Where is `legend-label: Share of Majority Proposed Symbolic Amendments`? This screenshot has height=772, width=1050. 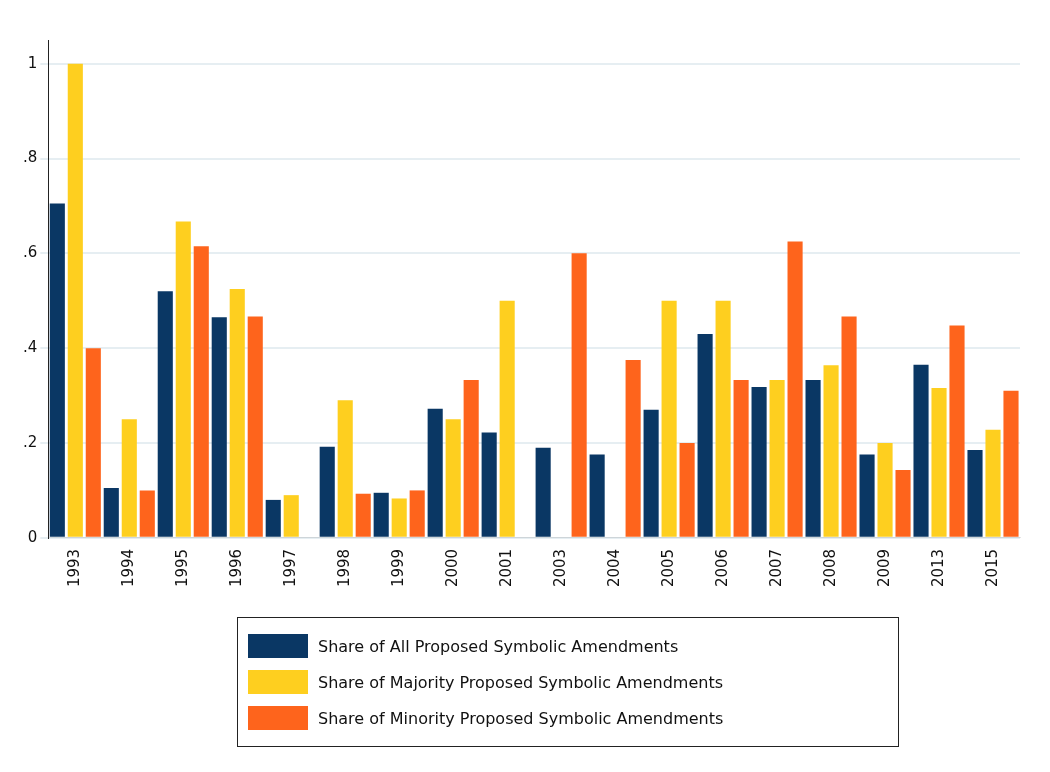
legend-label: Share of Majority Proposed Symbolic Amendments is located at coordinates (520, 682).